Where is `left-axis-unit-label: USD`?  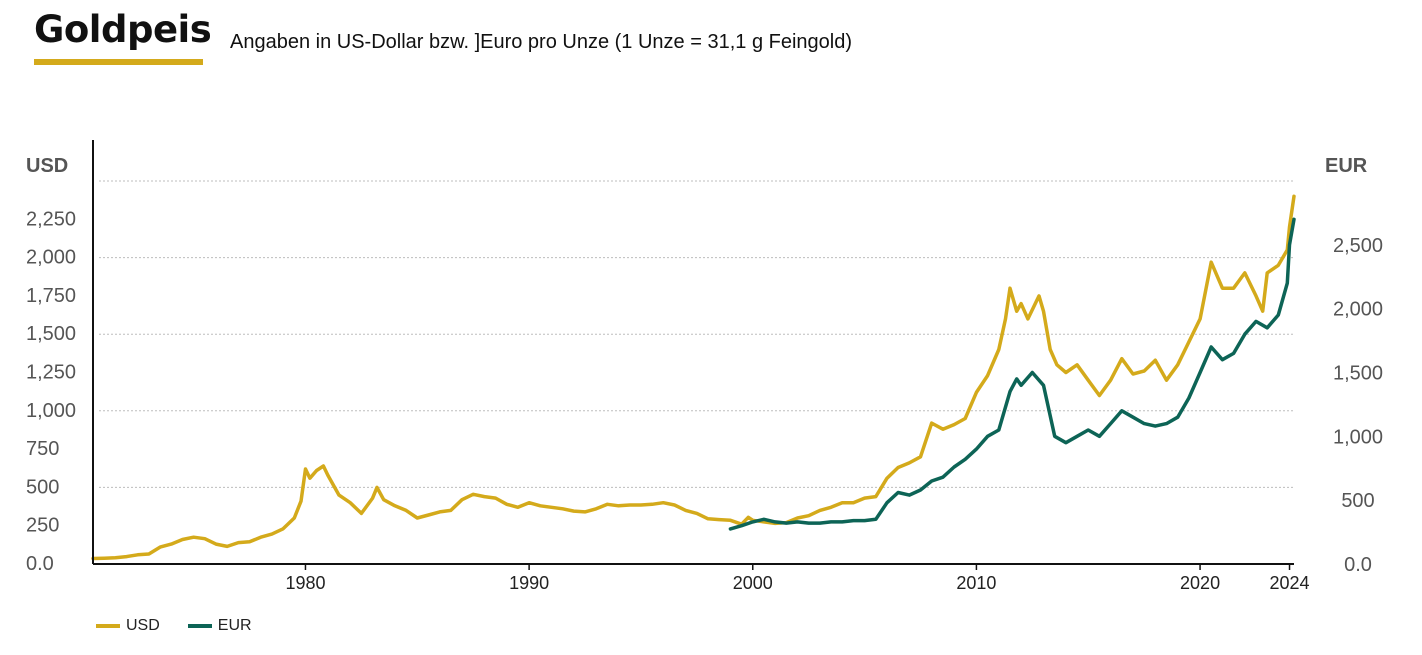
left-axis-unit-label: USD is located at coordinates (47, 166).